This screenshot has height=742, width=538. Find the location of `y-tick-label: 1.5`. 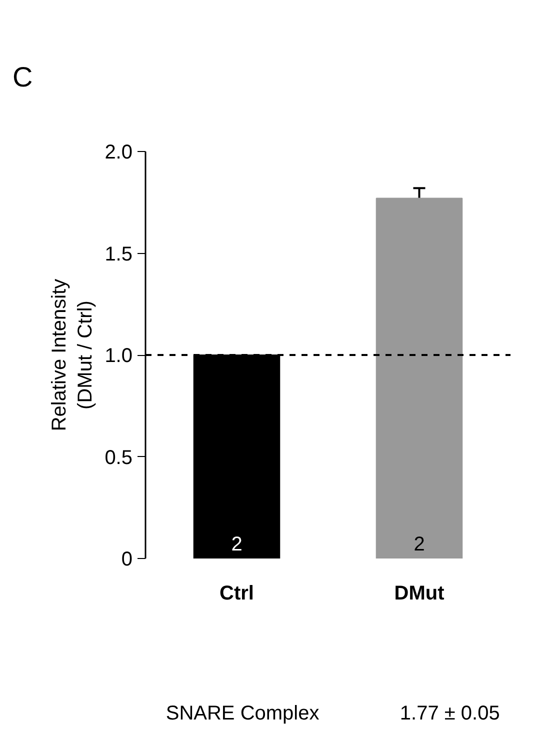

y-tick-label: 1.5 is located at coordinates (118, 254).